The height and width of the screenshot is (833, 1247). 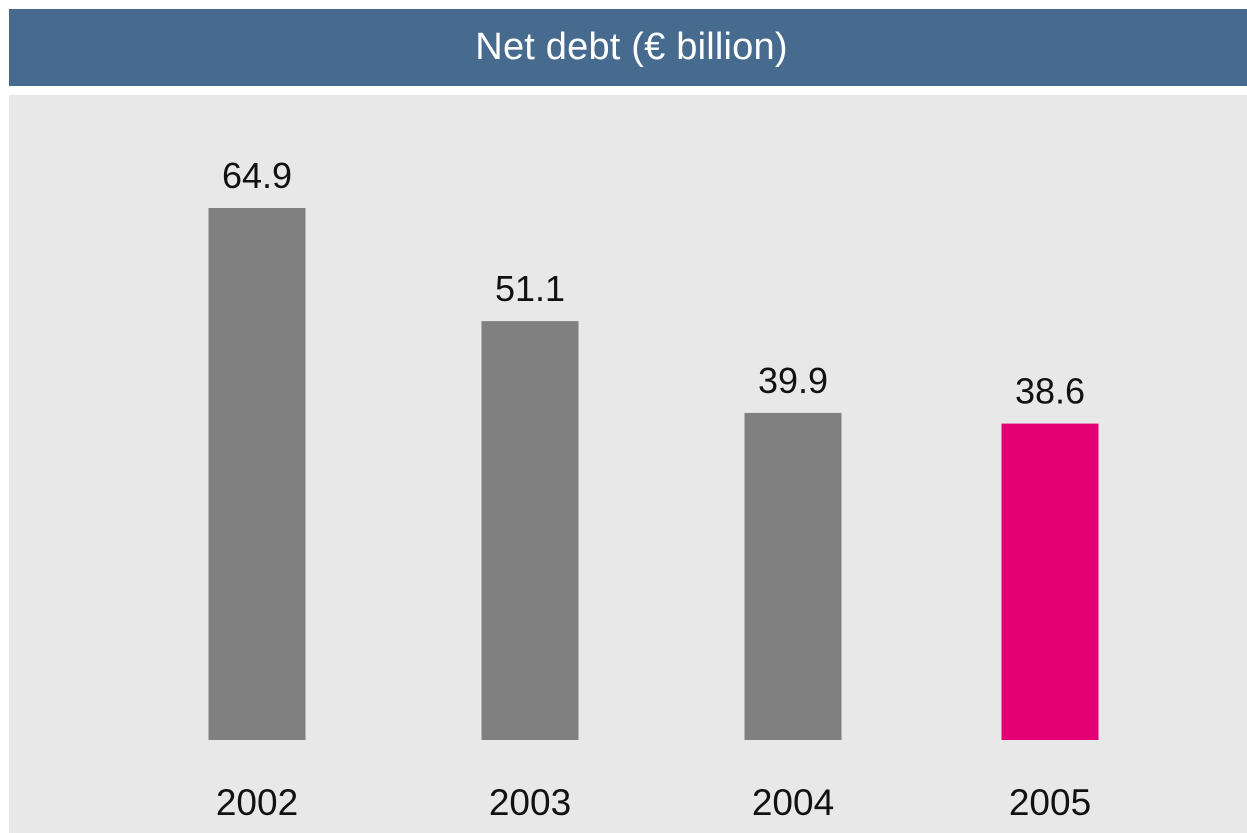 I want to click on bar-2005, so click(x=1050, y=581).